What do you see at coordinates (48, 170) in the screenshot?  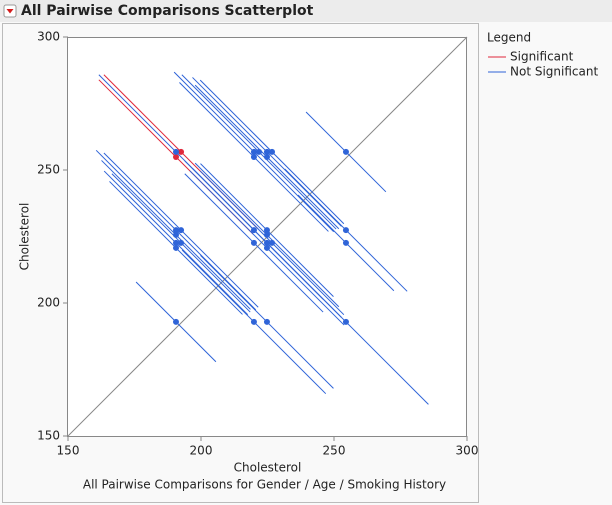 I see `y-tick-label: 250` at bounding box center [48, 170].